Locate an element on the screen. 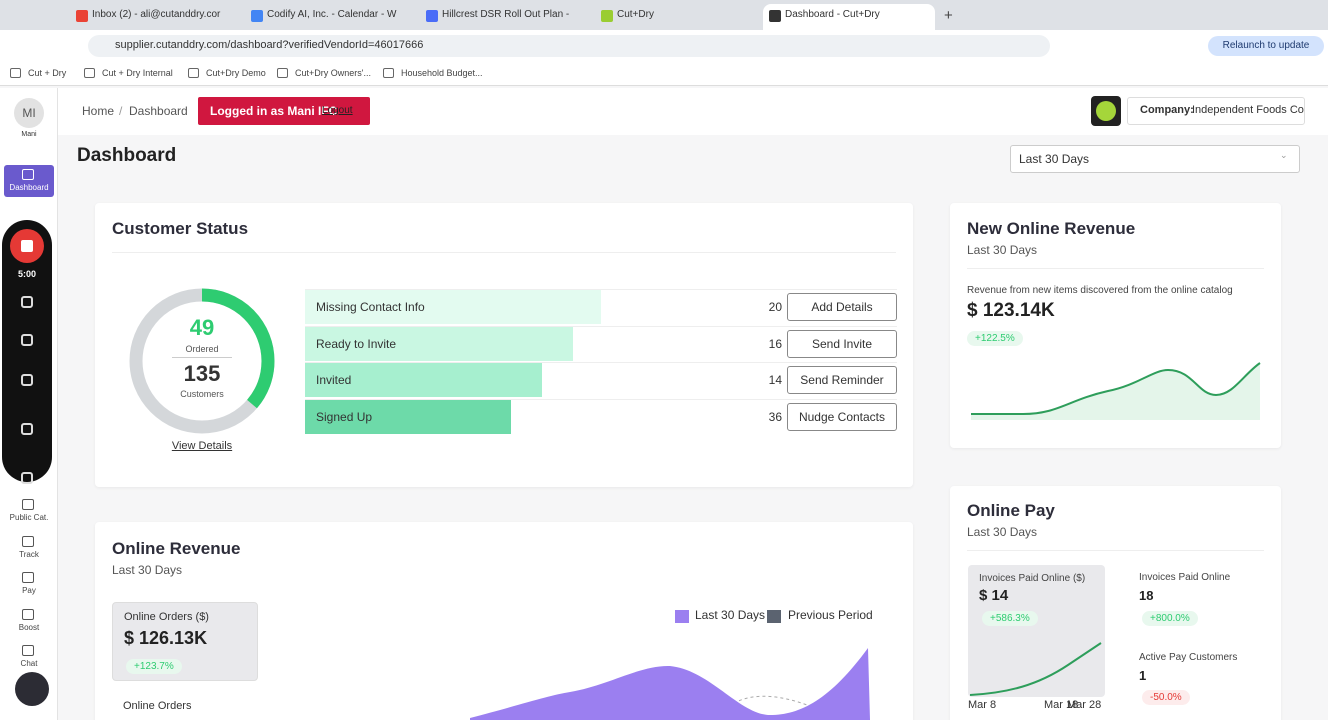 This screenshot has width=1328, height=720. row-label: Signed Up is located at coordinates (344, 416).